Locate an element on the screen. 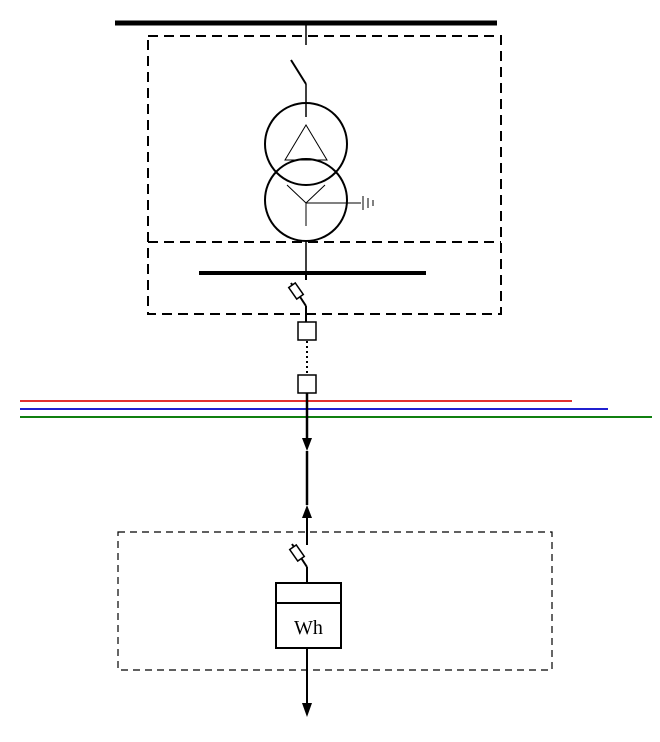 The height and width of the screenshot is (742, 660). transformer-secondary-winding is located at coordinates (306, 200).